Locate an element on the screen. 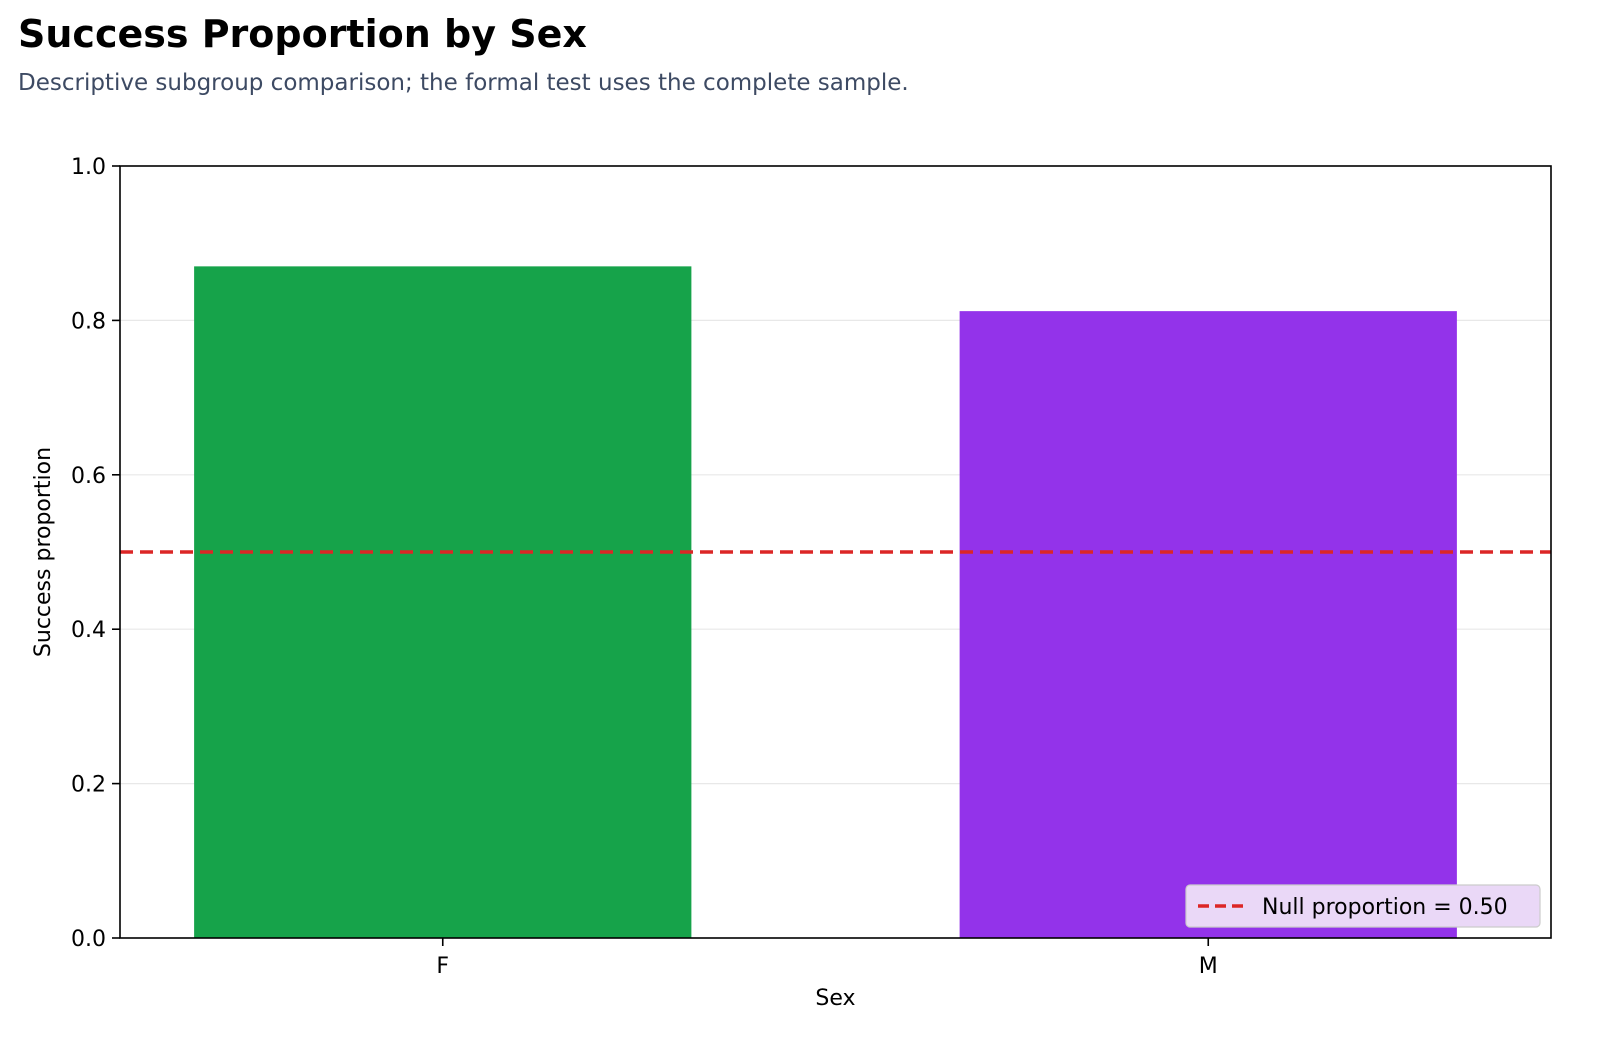 This screenshot has height=1048, width=1600. y-tick-label: 0.6 is located at coordinates (88, 476).